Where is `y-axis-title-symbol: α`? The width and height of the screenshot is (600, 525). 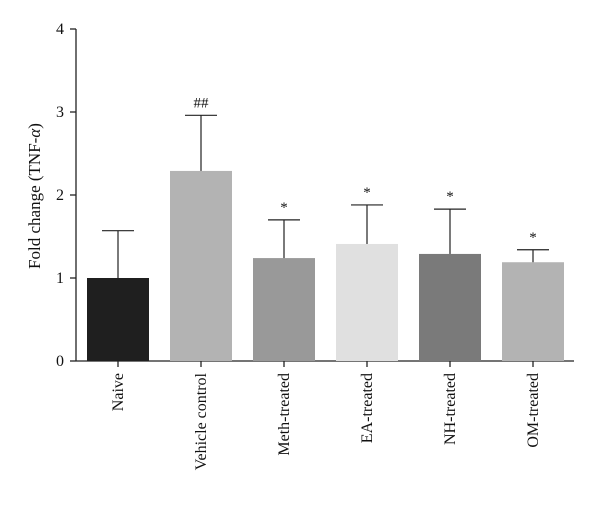 y-axis-title-symbol: α is located at coordinates (34, 133).